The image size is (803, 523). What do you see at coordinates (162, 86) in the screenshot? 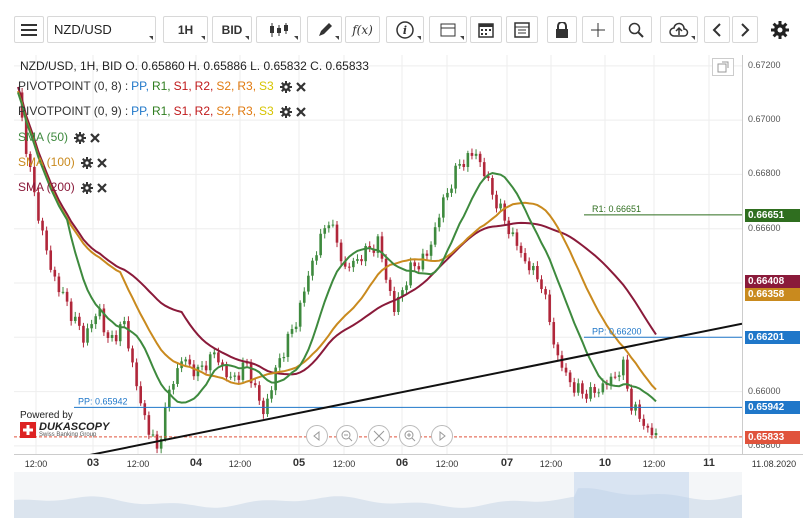
I see `indicator-legend: PIVOTPOINT (0, 8): PP, R1, S1, R2, S2, R3, S3` at bounding box center [162, 86].